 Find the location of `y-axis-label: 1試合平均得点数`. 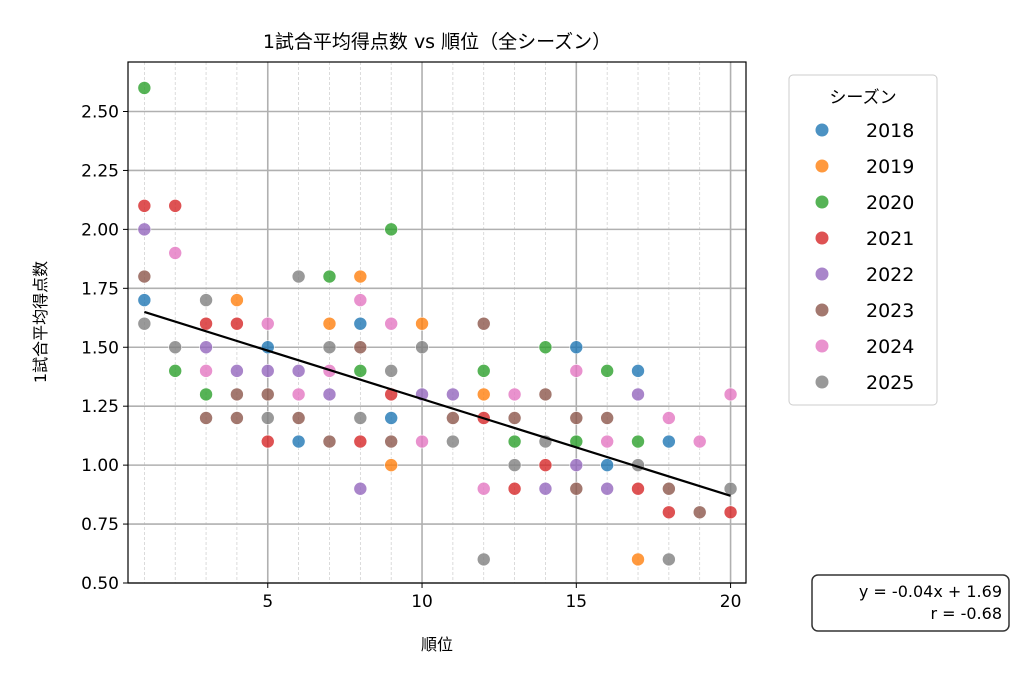

y-axis-label: 1試合平均得点数 is located at coordinates (40, 322).